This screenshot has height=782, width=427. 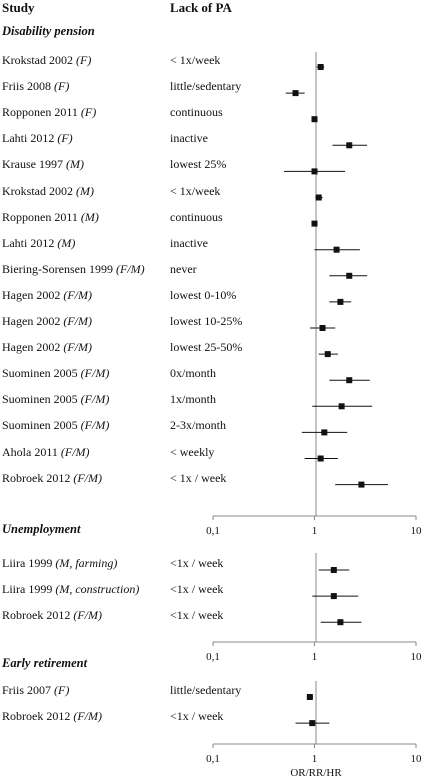 I want to click on exposure-label: lowest 0-10%, so click(x=203, y=294).